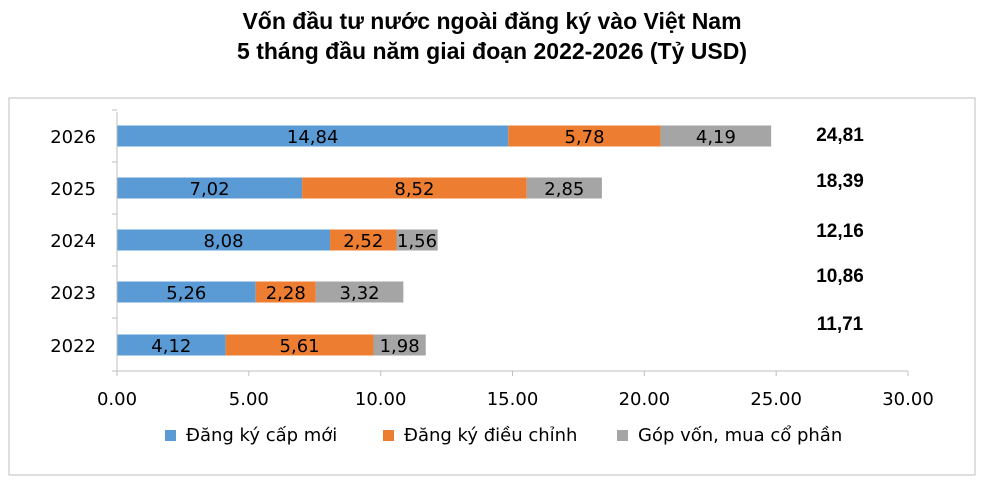 This screenshot has width=984, height=481. I want to click on bar-data-label: 4,12, so click(171, 346).